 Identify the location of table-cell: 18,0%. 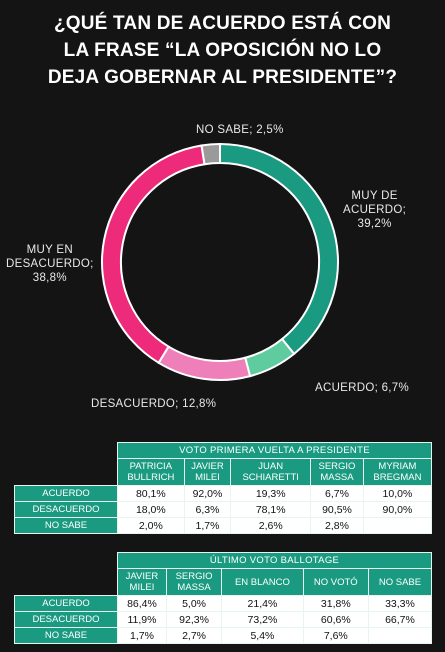
(151, 509).